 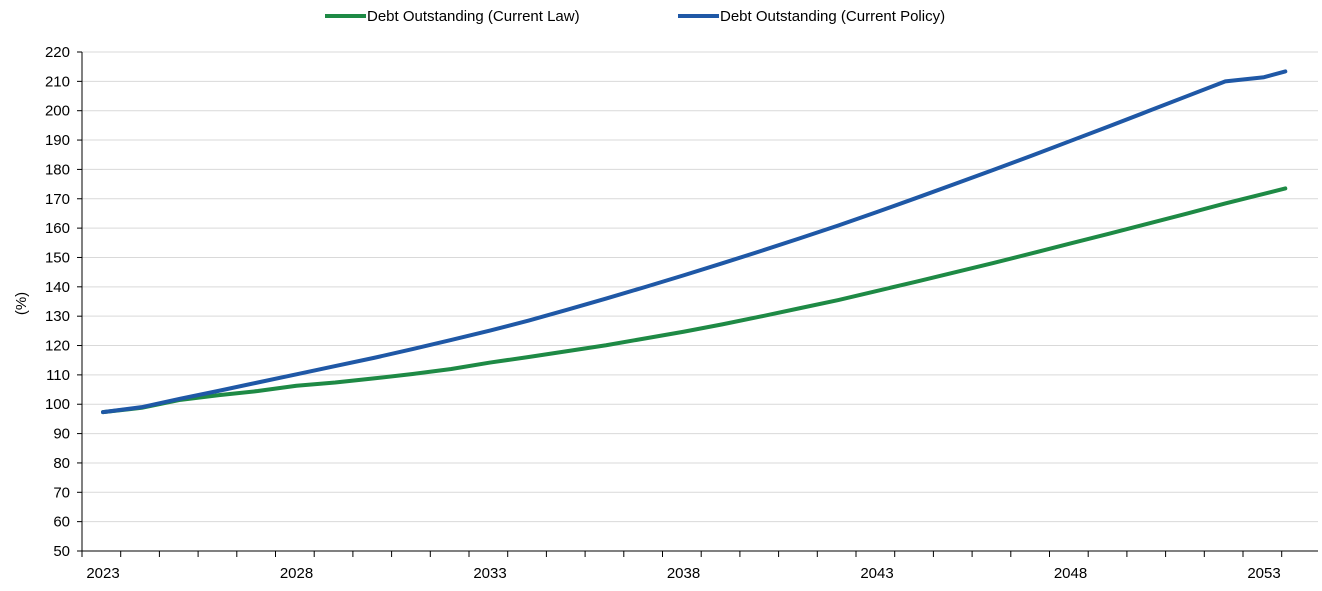 What do you see at coordinates (57, 316) in the screenshot?
I see `y-tick-label: 130` at bounding box center [57, 316].